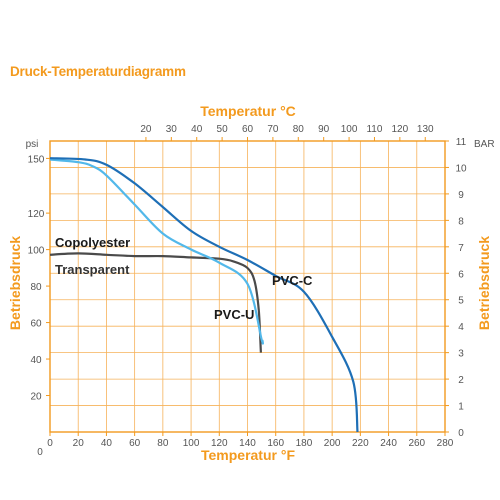 The image size is (500, 500). I want to click on y-right-tick-label: 10, so click(461, 168).